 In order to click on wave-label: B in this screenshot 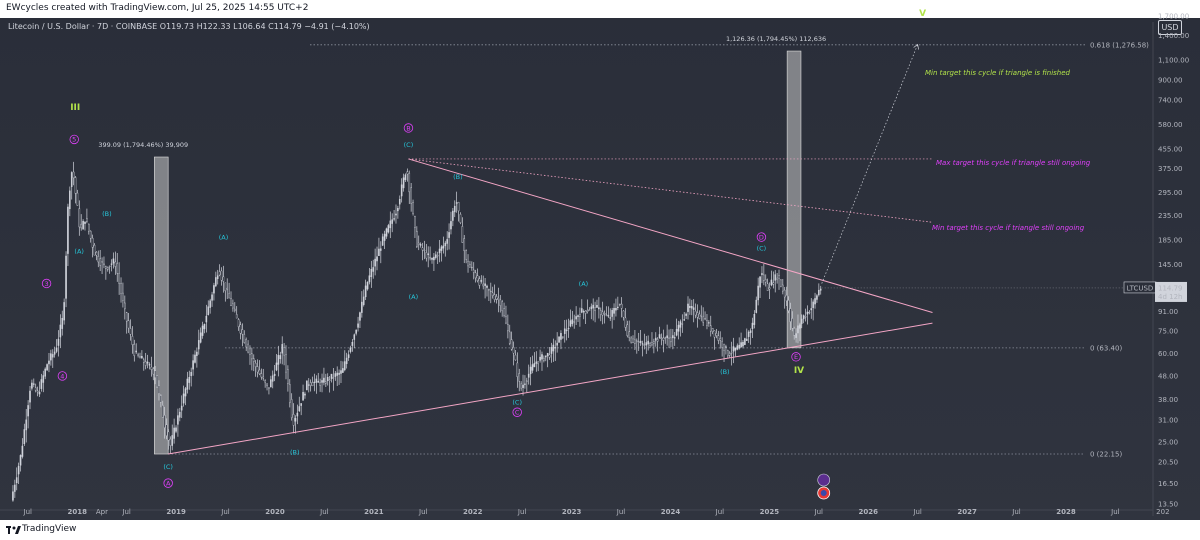, I will do `click(408, 128)`.